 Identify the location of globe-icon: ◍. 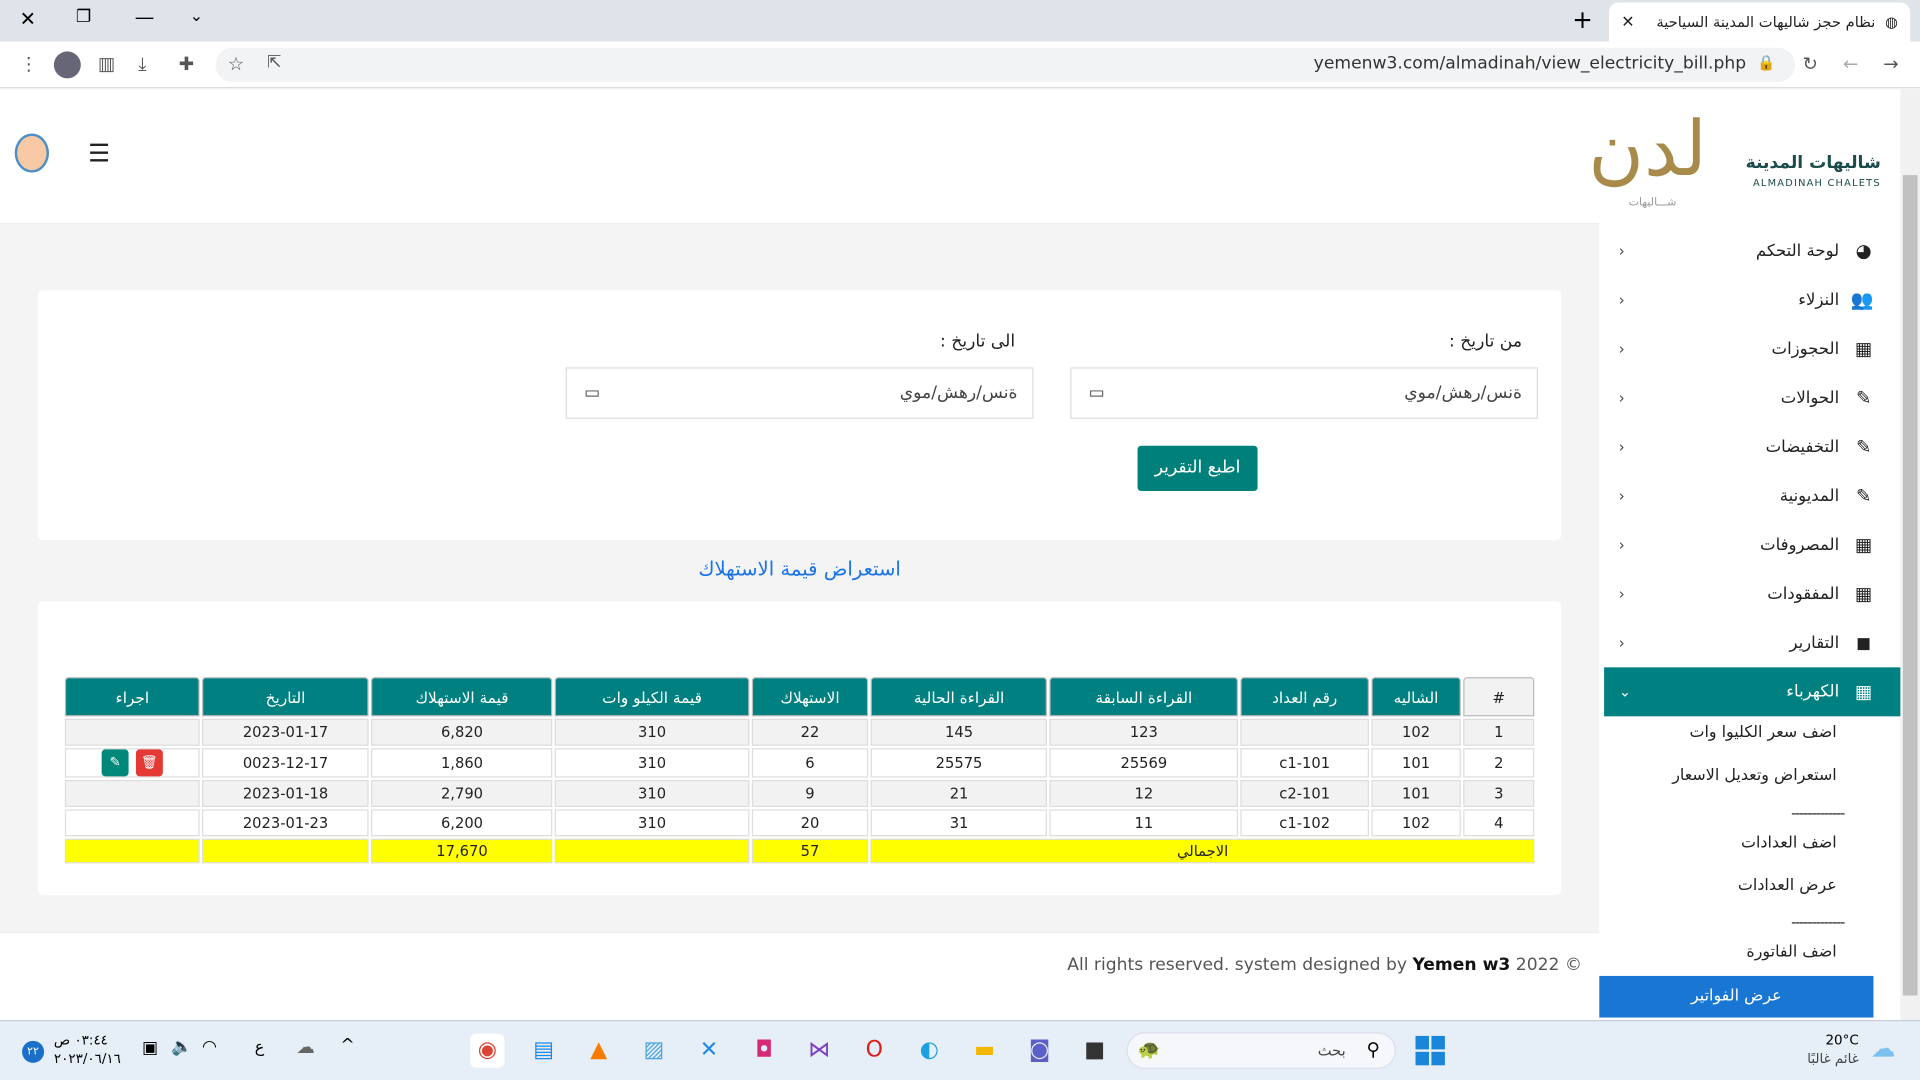
(1891, 22).